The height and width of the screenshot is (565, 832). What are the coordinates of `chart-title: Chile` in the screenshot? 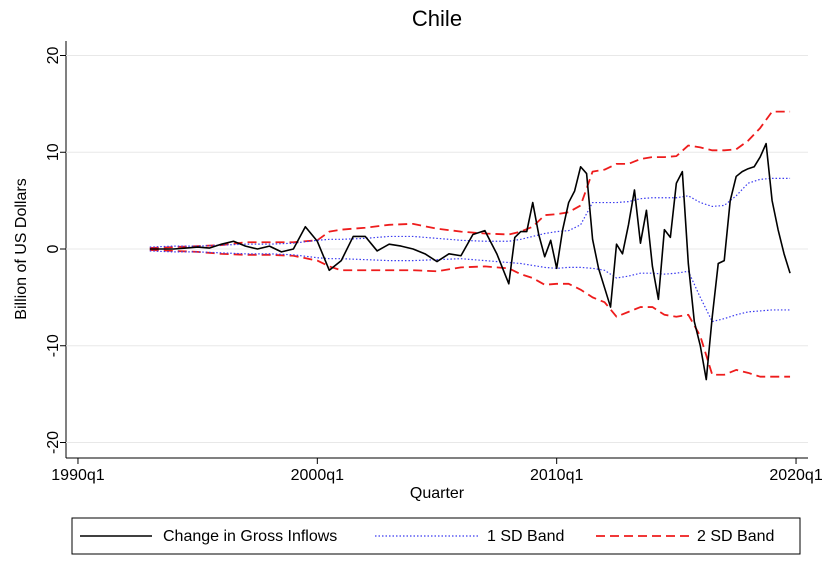 It's located at (437, 18).